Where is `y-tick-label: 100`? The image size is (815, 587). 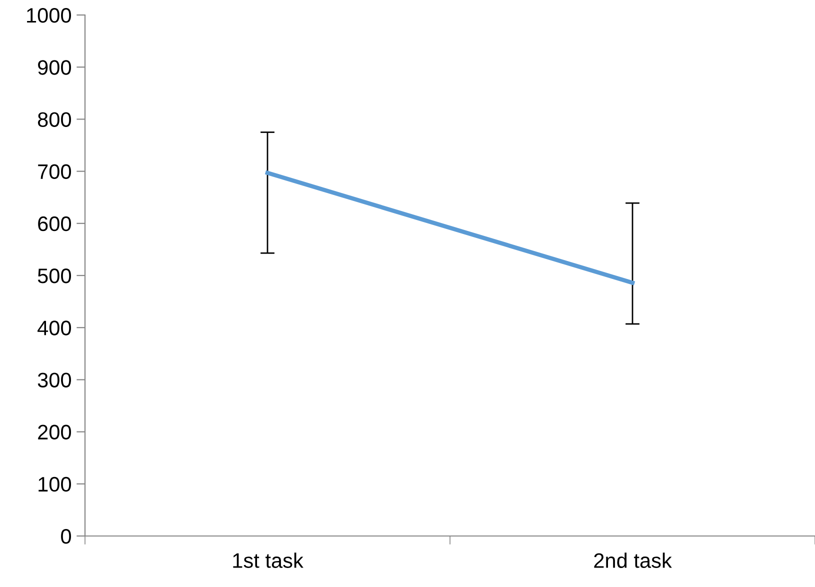
y-tick-label: 100 is located at coordinates (54, 484).